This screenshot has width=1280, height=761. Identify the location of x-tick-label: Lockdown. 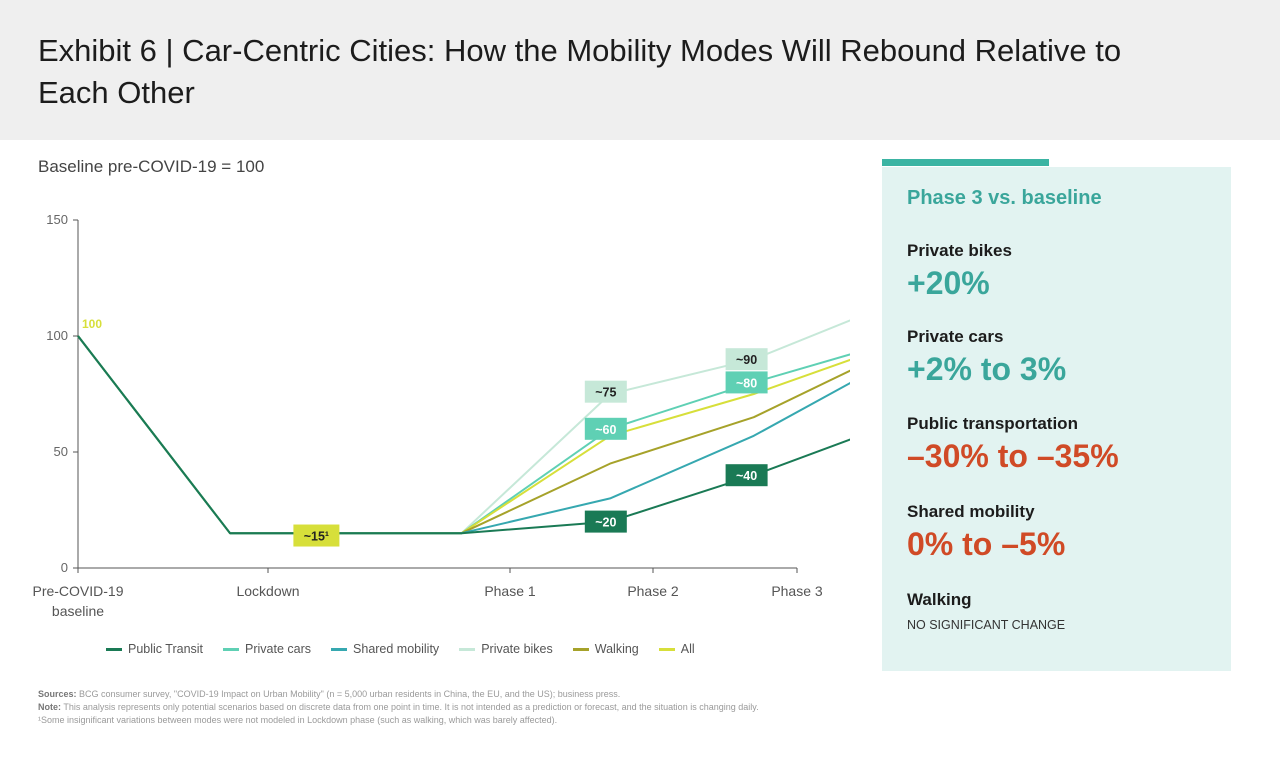
(267, 591).